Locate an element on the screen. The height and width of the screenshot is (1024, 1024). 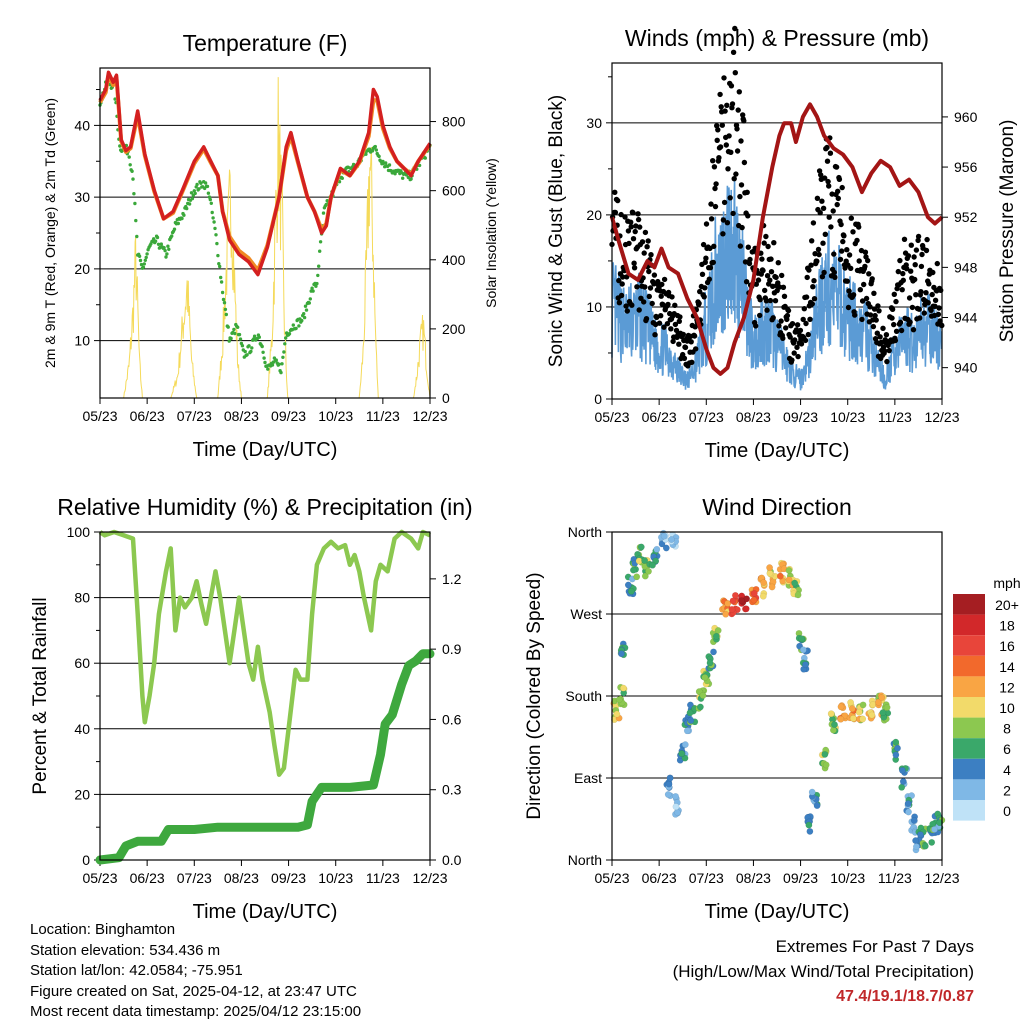
y-tick-label: 0 is located at coordinates (86, 860).